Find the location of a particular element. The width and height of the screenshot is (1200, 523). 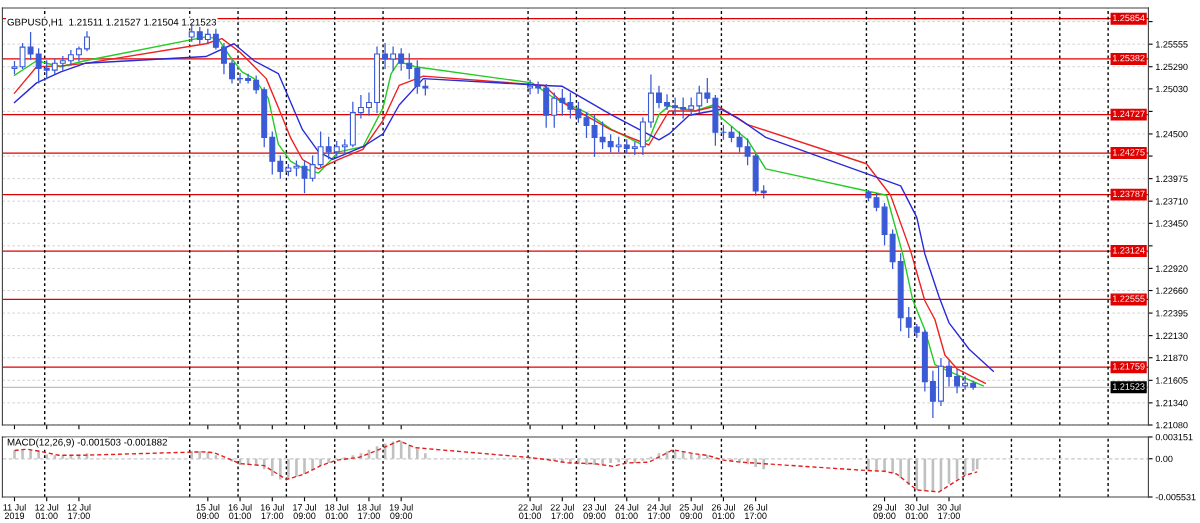

y-tick-label: 1.22395 is located at coordinates (1172, 313).